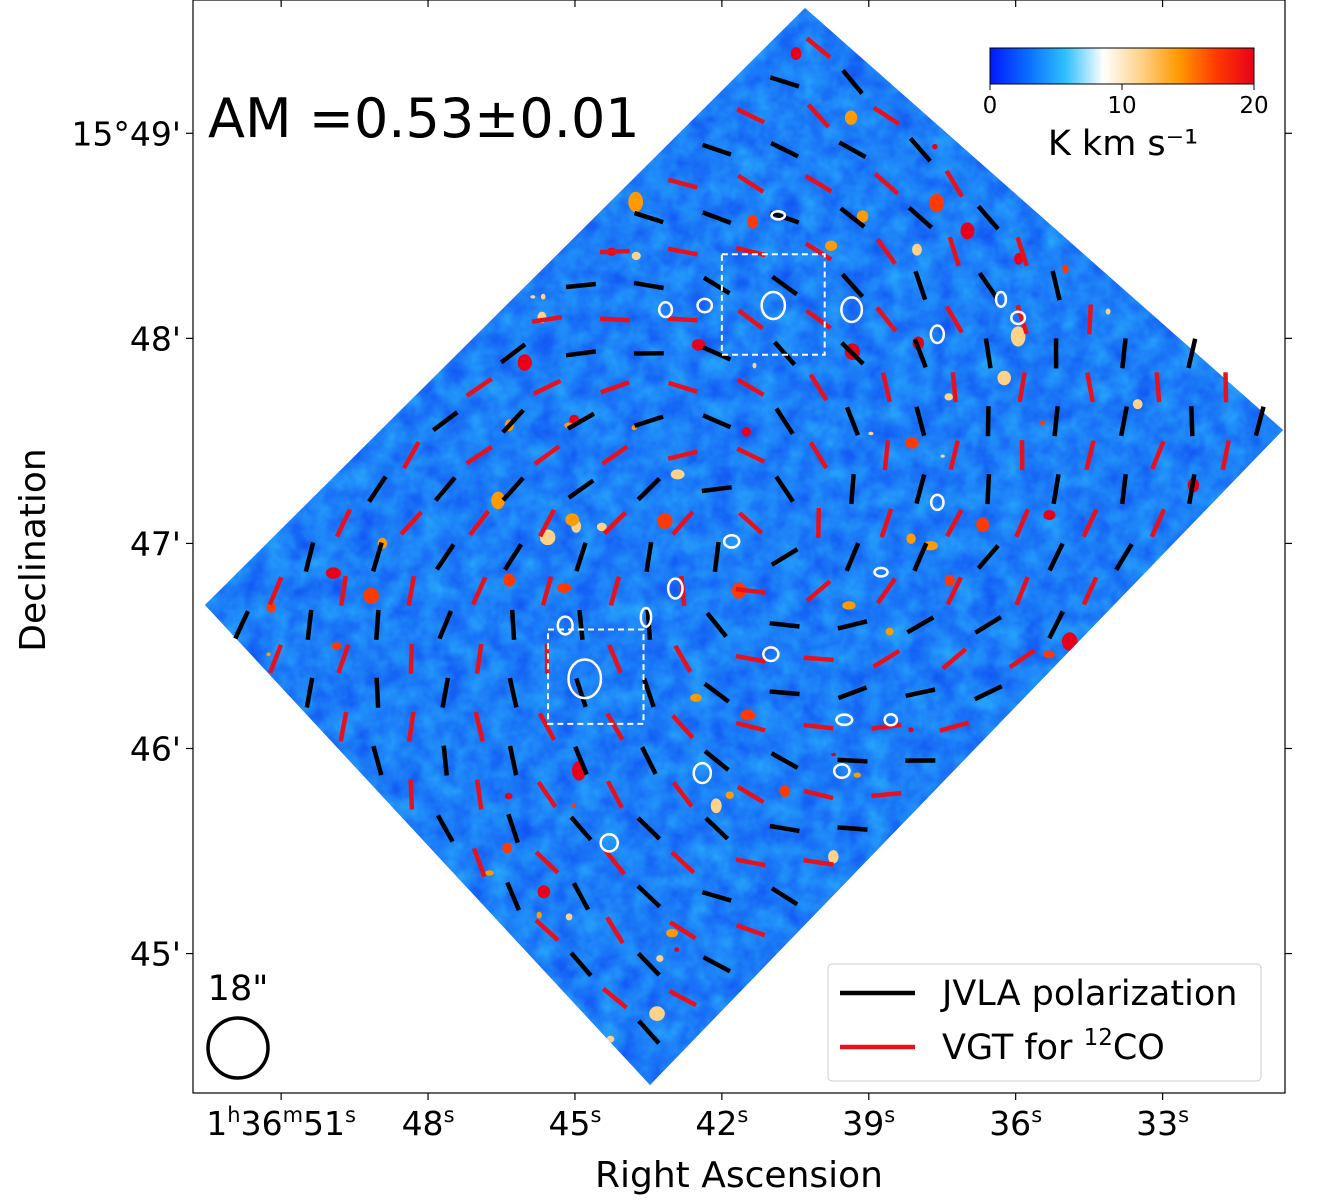 Image resolution: width=1320 pixels, height=1200 pixels. I want to click on beam-circle, so click(238, 1048).